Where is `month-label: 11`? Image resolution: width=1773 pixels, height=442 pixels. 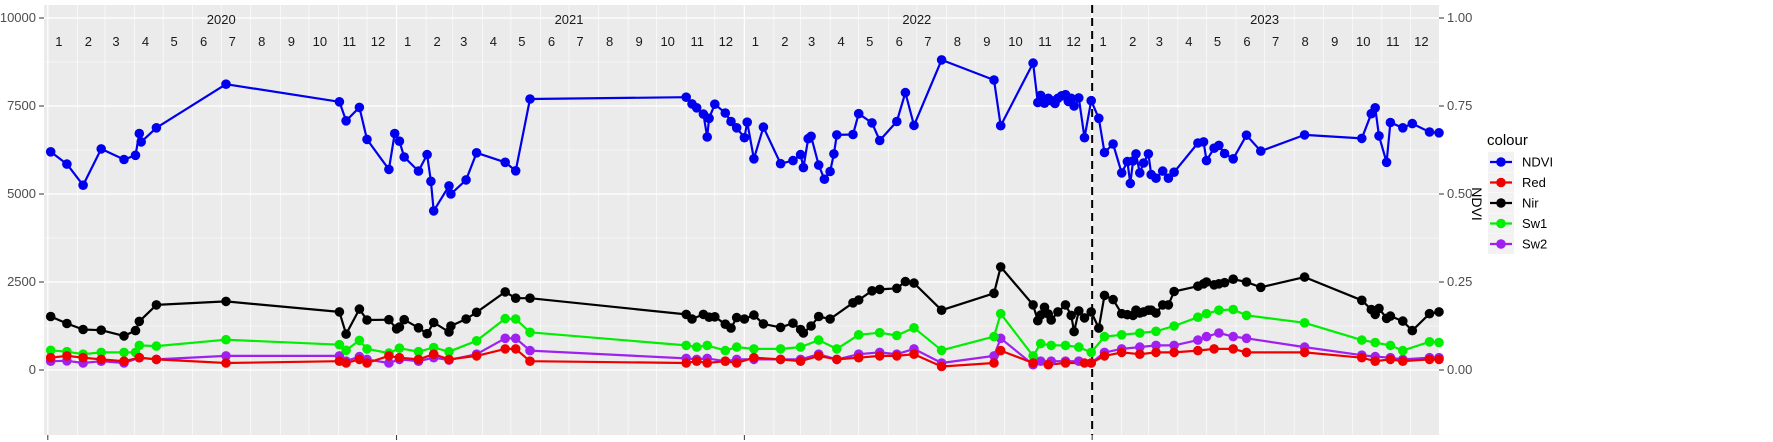
month-label: 11 is located at coordinates (697, 41).